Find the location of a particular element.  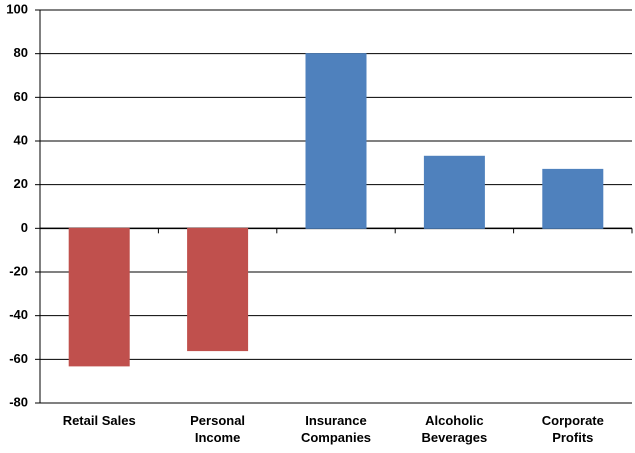

y-tick-label: 20 is located at coordinates (21, 183).